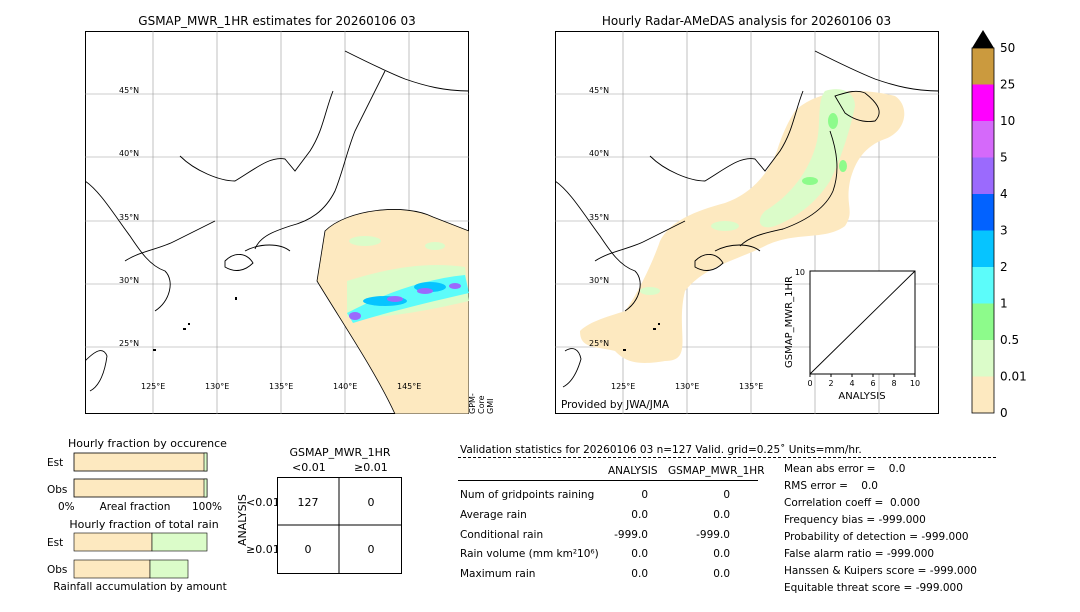  I want to click on cell-1-1: 0, so click(371, 549).